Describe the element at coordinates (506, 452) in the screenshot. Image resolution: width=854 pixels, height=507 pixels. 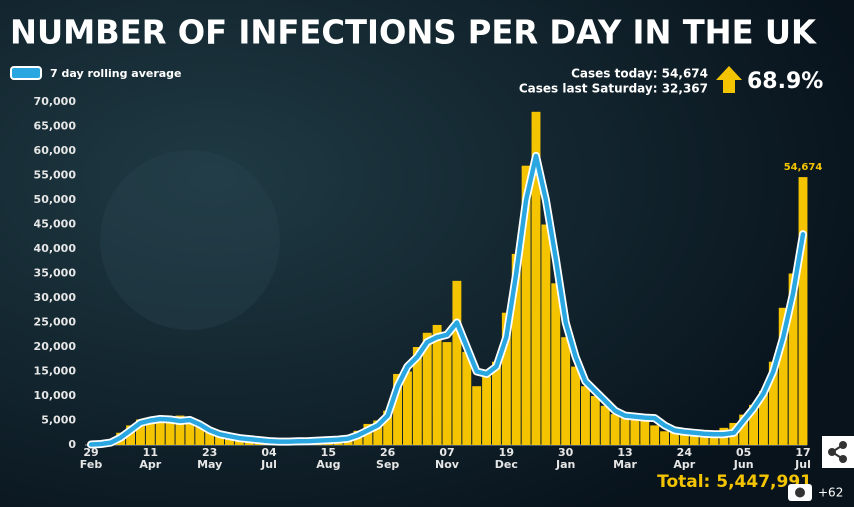
I see `x-tick-label-line: 19` at that location.